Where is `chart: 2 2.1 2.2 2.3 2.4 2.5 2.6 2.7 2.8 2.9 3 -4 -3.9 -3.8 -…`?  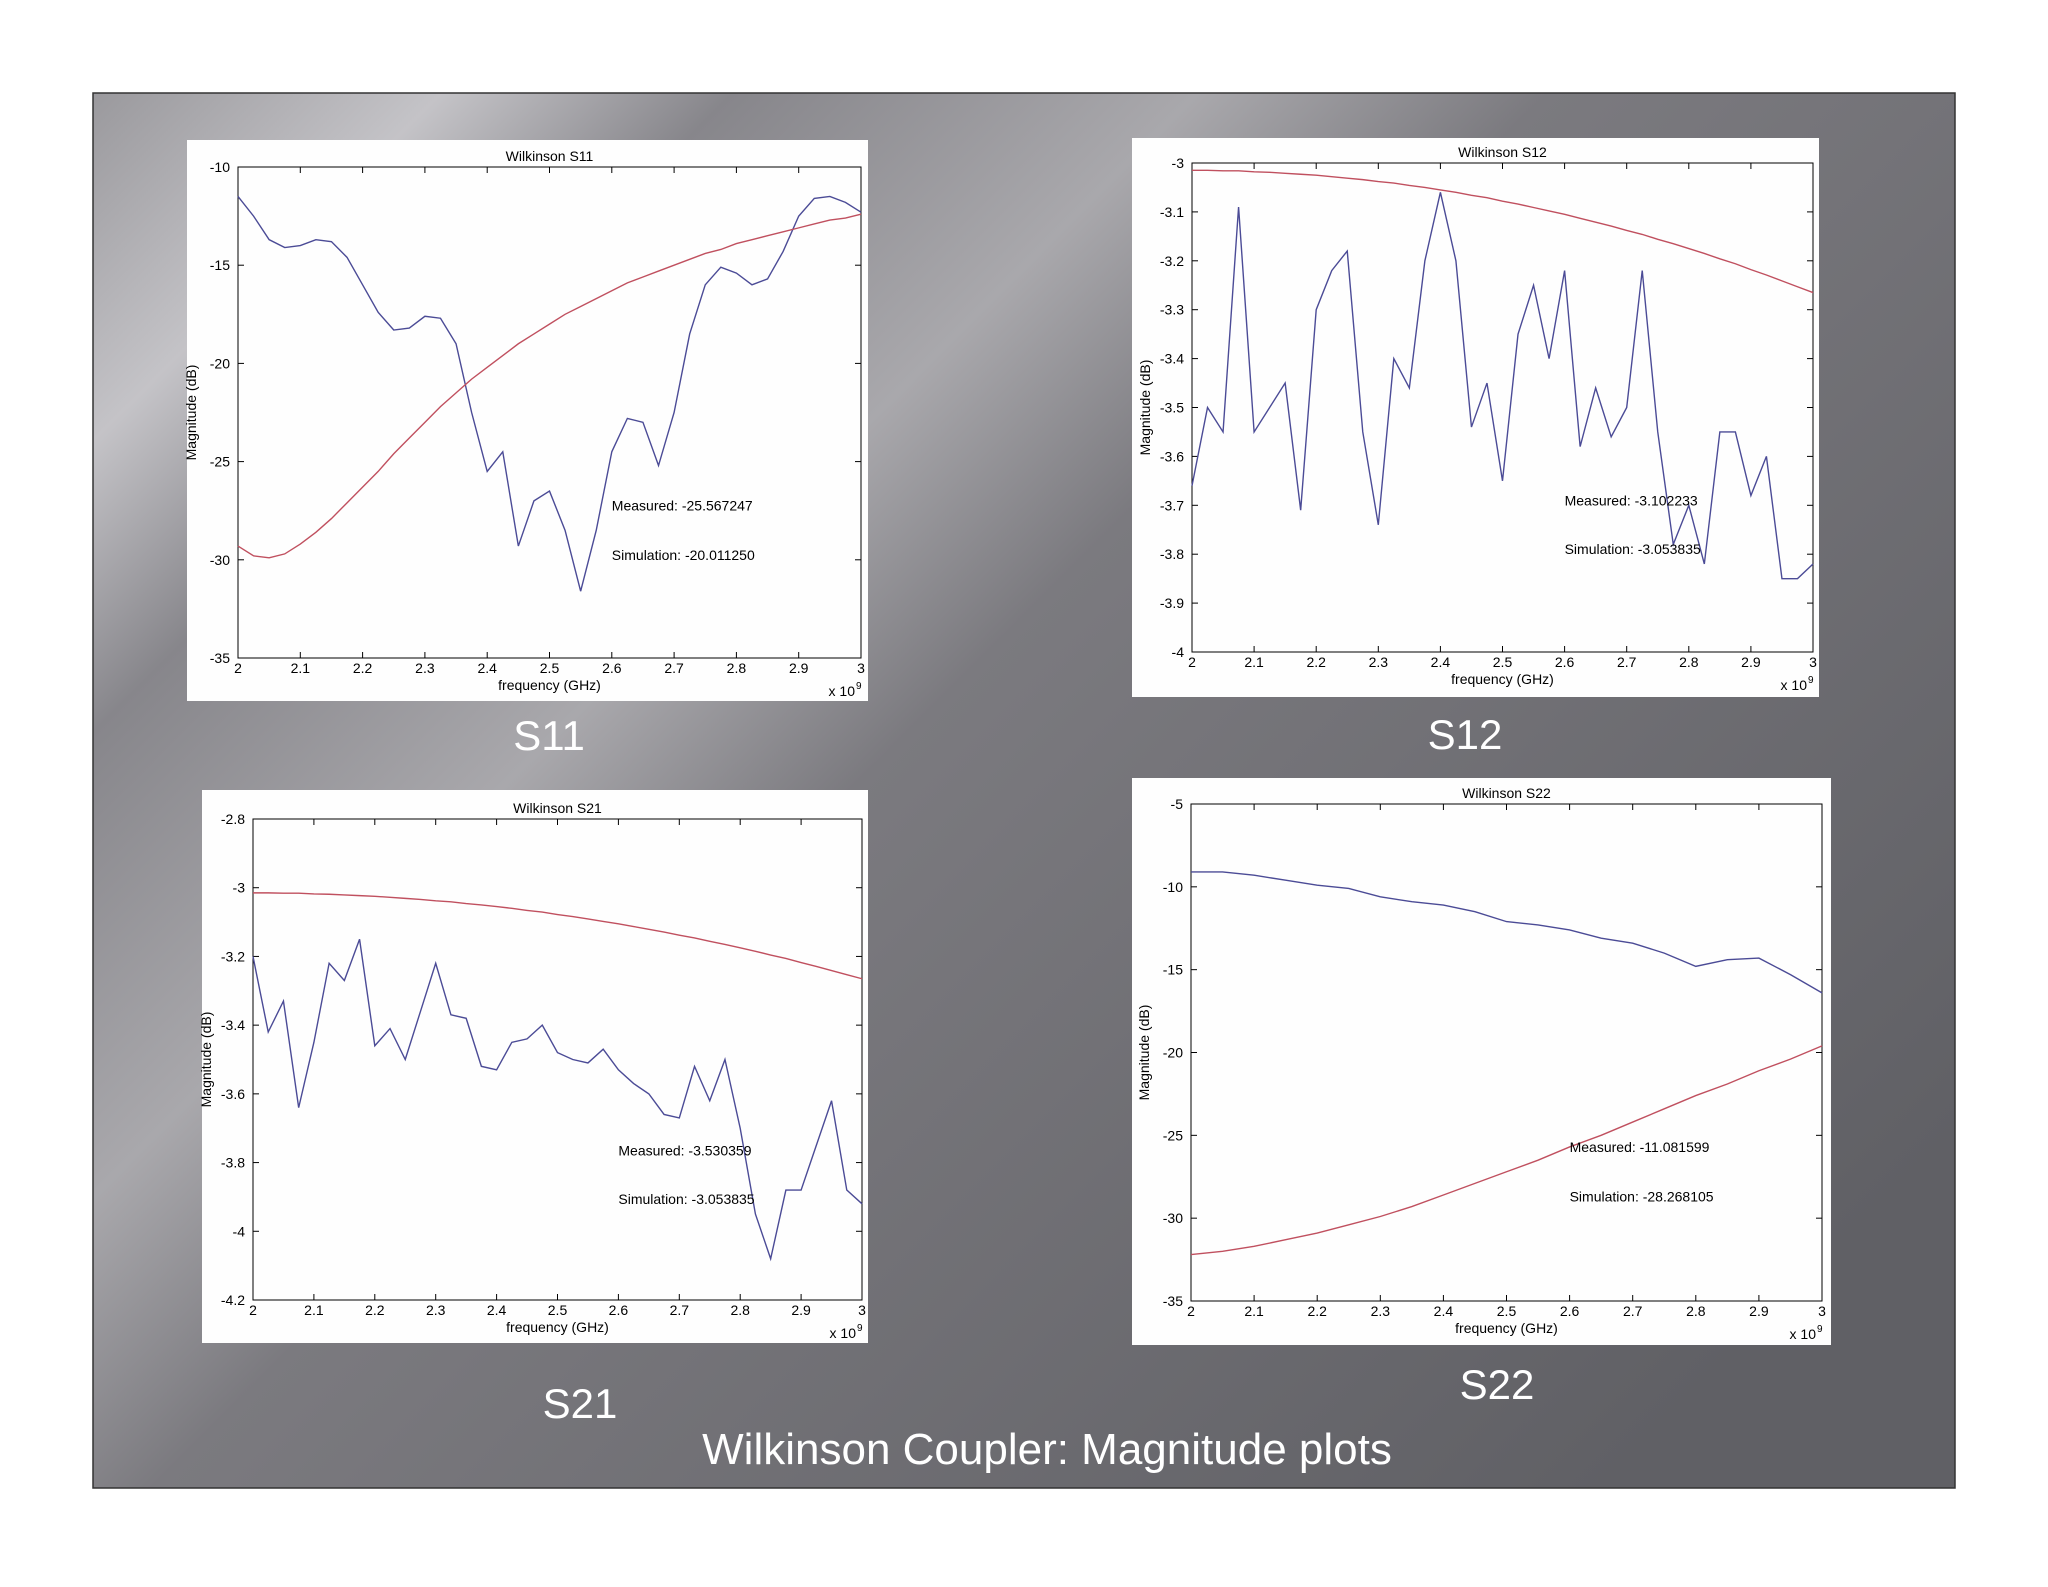 chart: 2 2.1 2.2 2.3 2.4 2.5 2.6 2.7 2.8 2.9 3 -4 -3.9 -3.8 -… is located at coordinates (1475, 448).